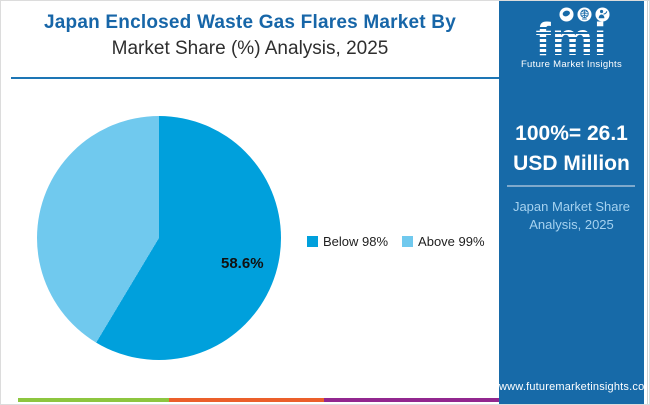 The image size is (650, 405). Describe the element at coordinates (571, 216) in the screenshot. I see `sidebar-subtitle: Japan Market Share Analysis, 2025` at that location.